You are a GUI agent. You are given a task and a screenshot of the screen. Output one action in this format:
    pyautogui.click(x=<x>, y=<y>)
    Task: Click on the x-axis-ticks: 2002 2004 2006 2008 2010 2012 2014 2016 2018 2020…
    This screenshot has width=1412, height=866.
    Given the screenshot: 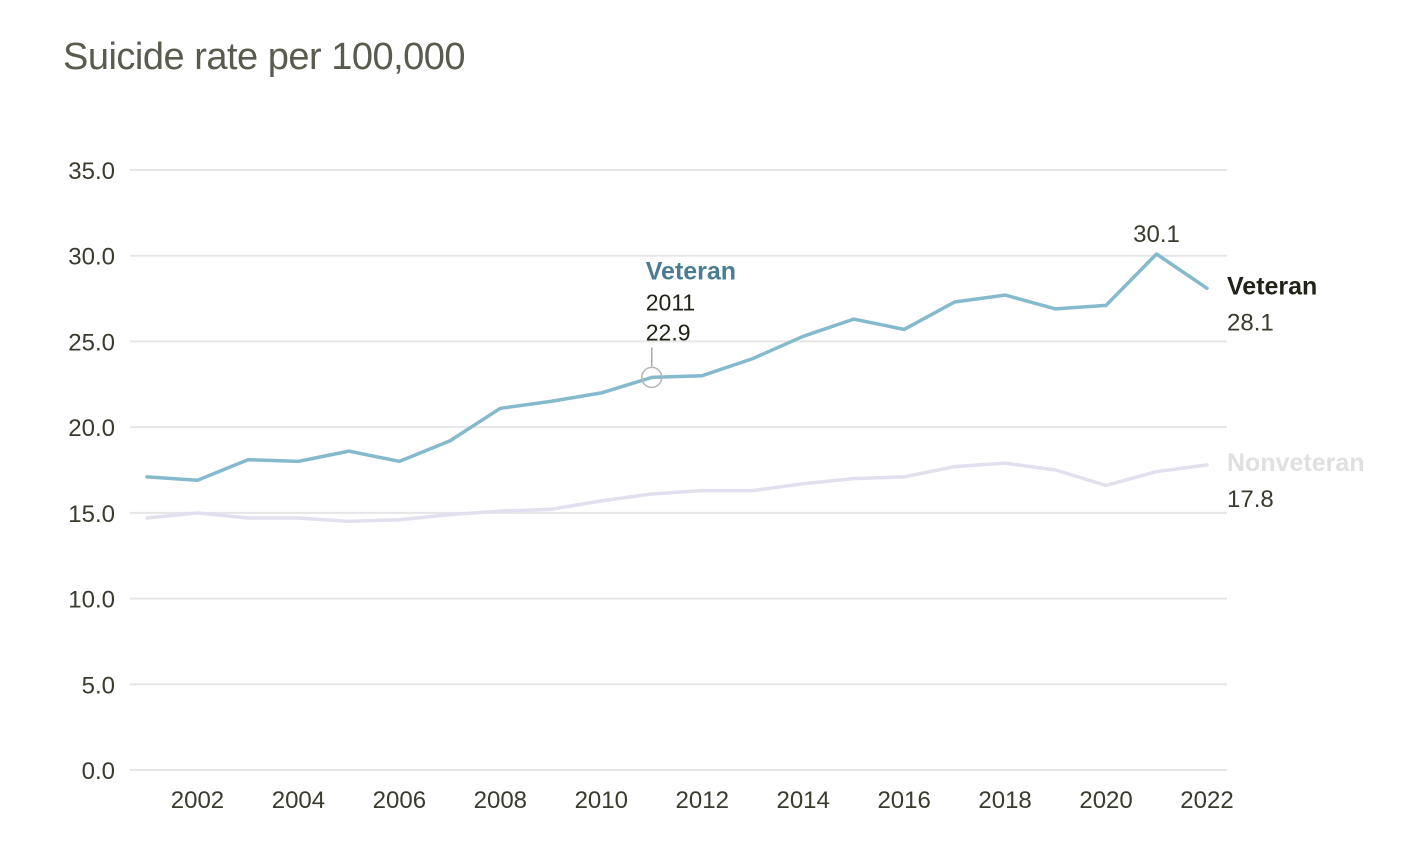 What is the action you would take?
    pyautogui.click(x=702, y=800)
    